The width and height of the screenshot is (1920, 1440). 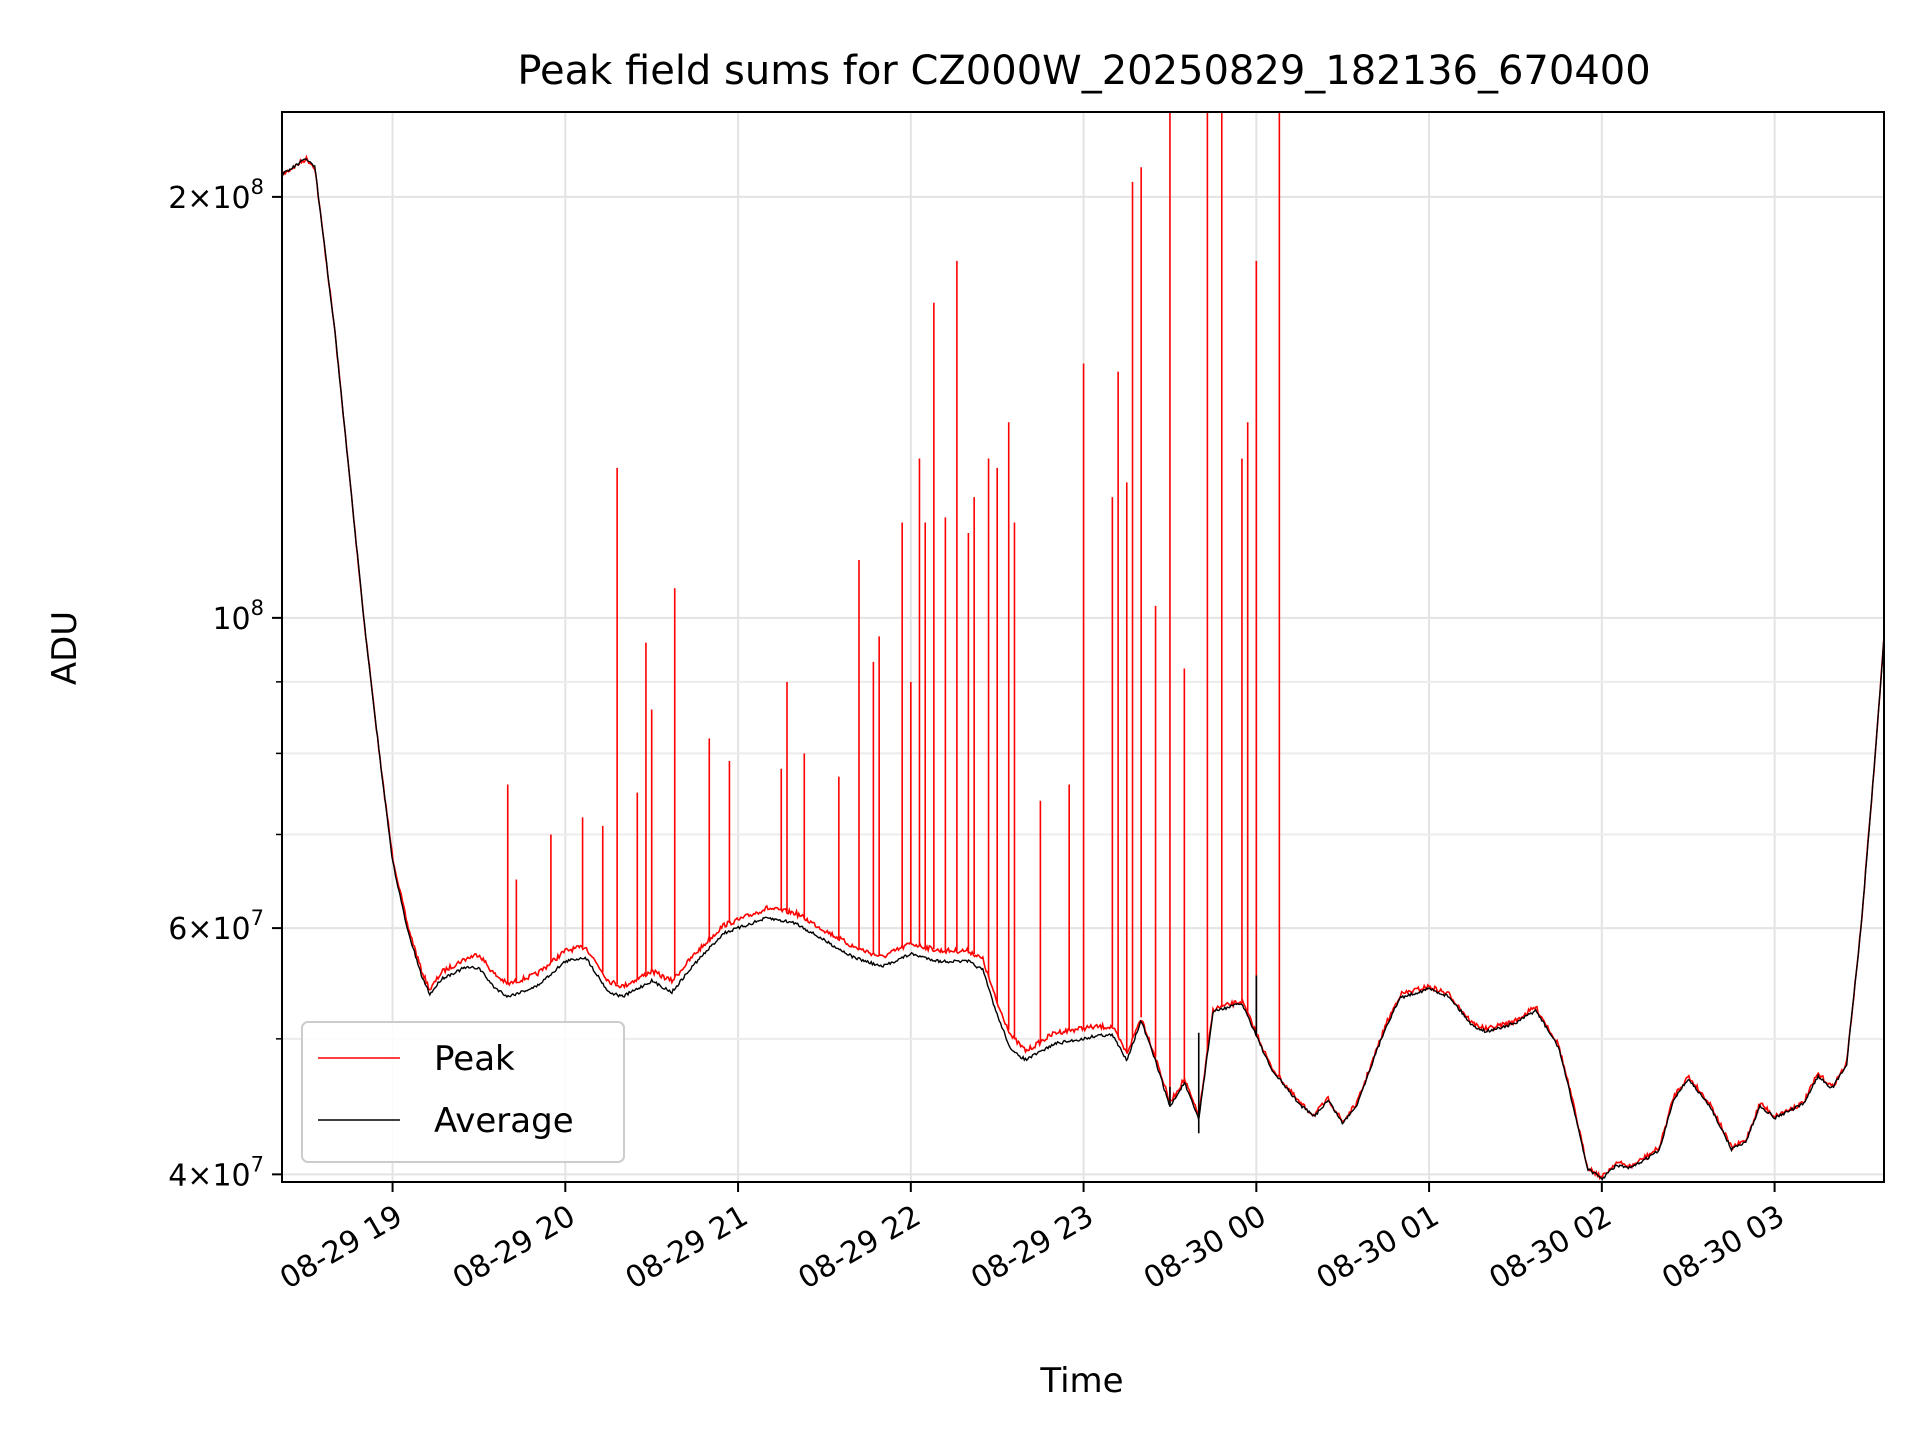 I want to click on legend-label-average: Average, so click(x=504, y=1121).